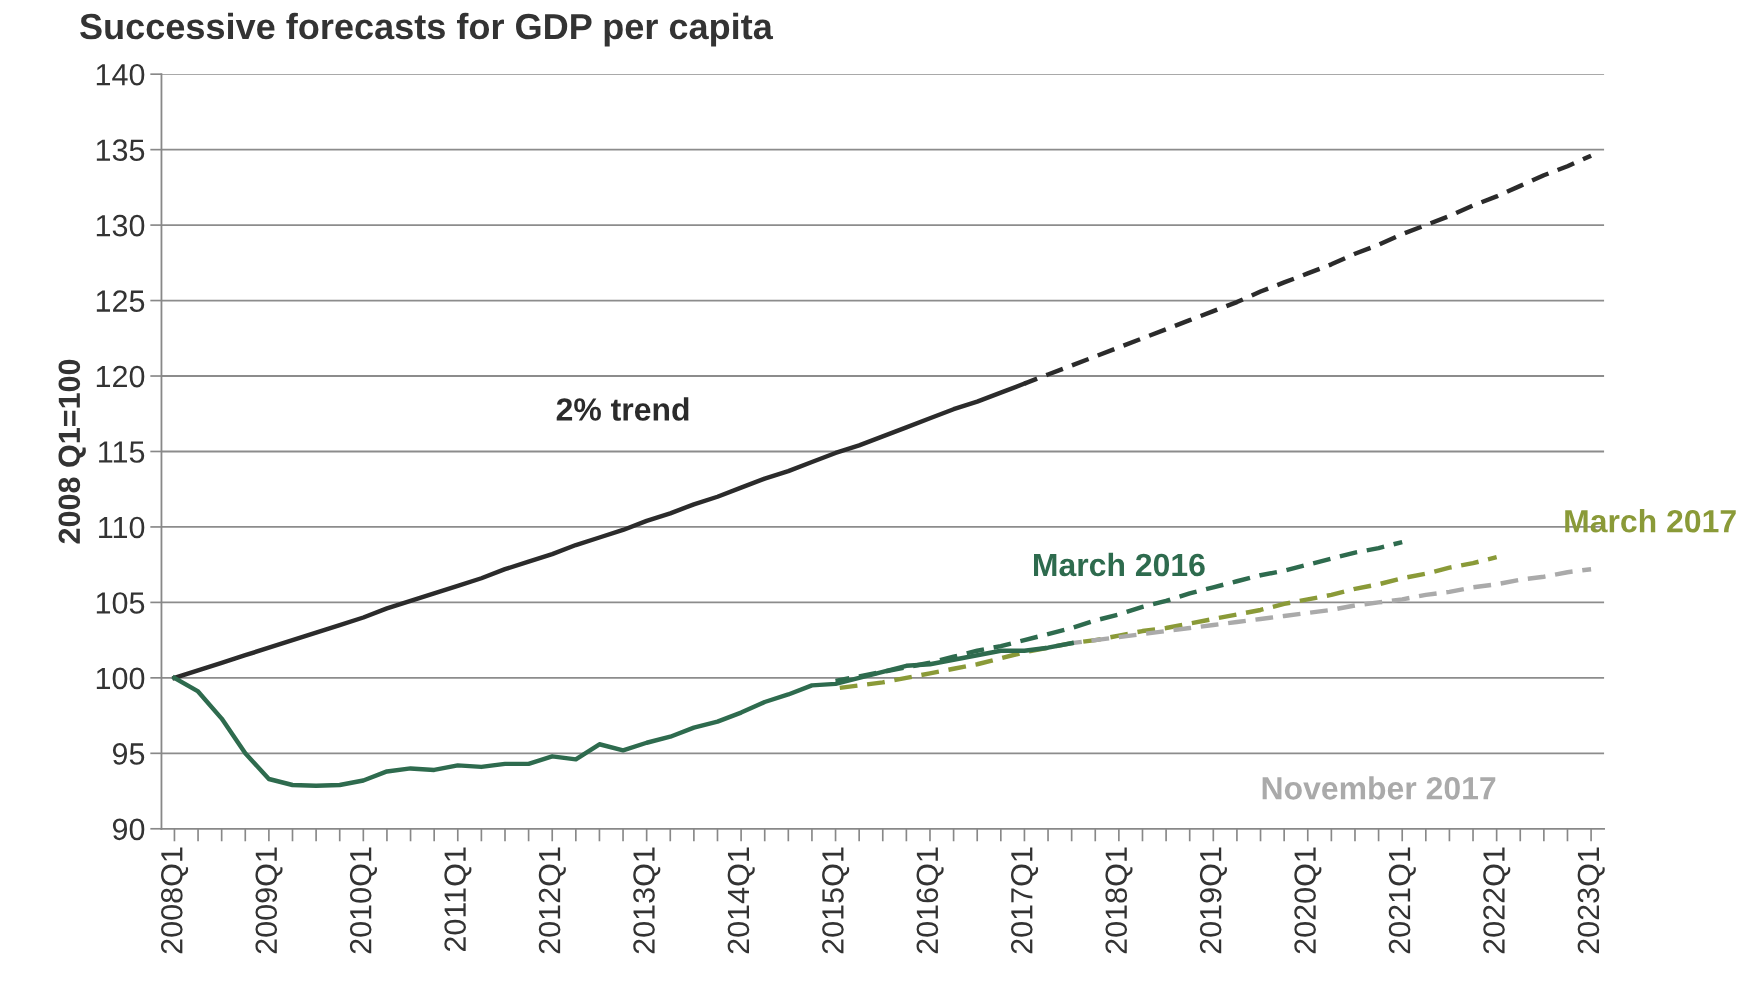 The width and height of the screenshot is (1755, 989). Describe the element at coordinates (1497, 900) in the screenshot. I see `x-tick-label: 2022Q1` at that location.